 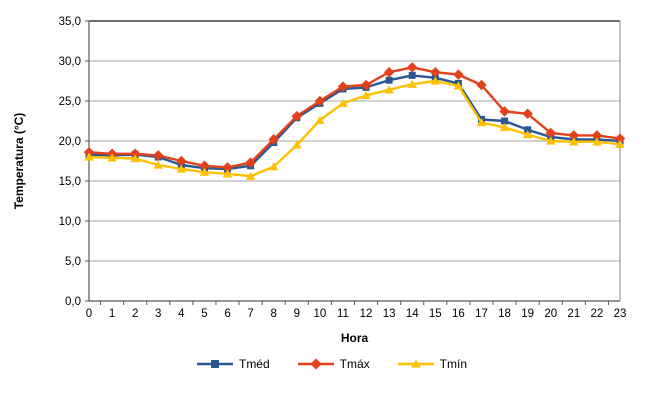 What do you see at coordinates (135, 314) in the screenshot?
I see `x-tick-label: 2` at bounding box center [135, 314].